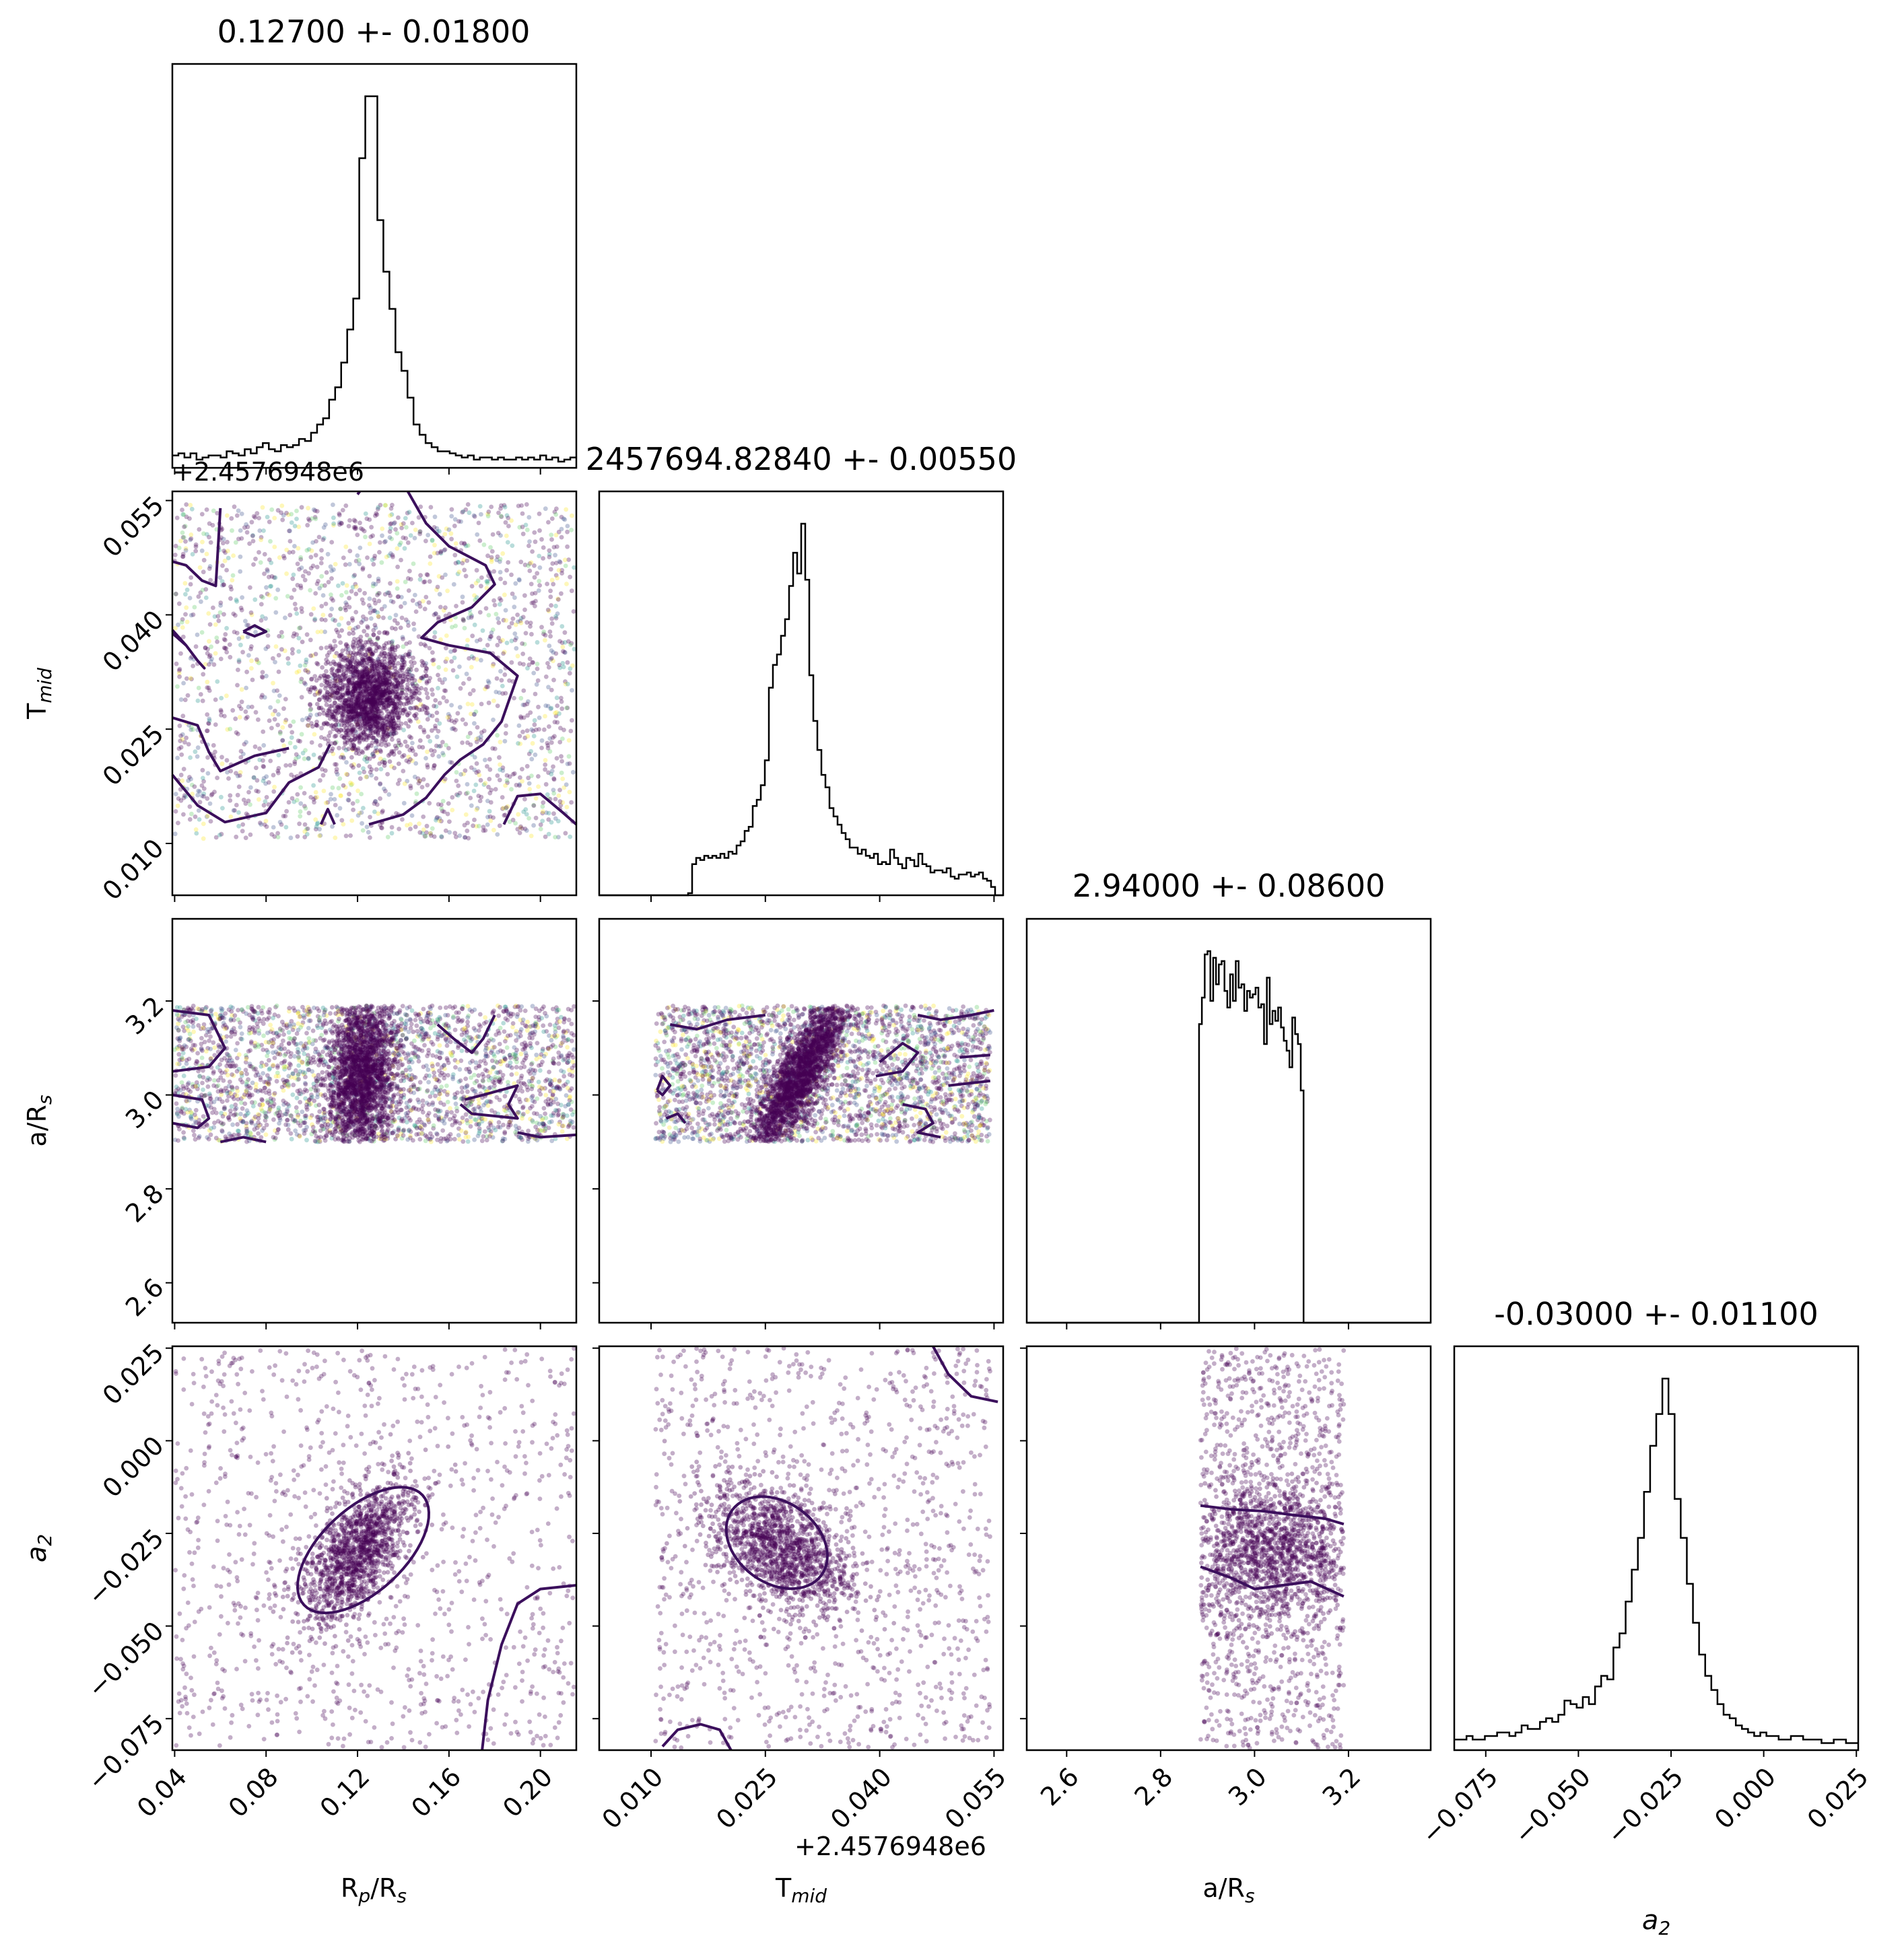 The height and width of the screenshot is (1942, 1904). What do you see at coordinates (374, 671) in the screenshot?
I see `scatter-rp-tmid` at bounding box center [374, 671].